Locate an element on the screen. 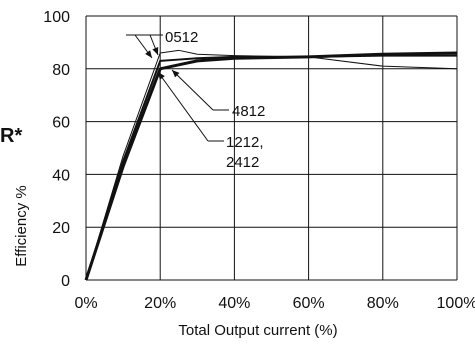 This screenshot has height=349, width=475. x-tick-label: 0% is located at coordinates (85, 303).